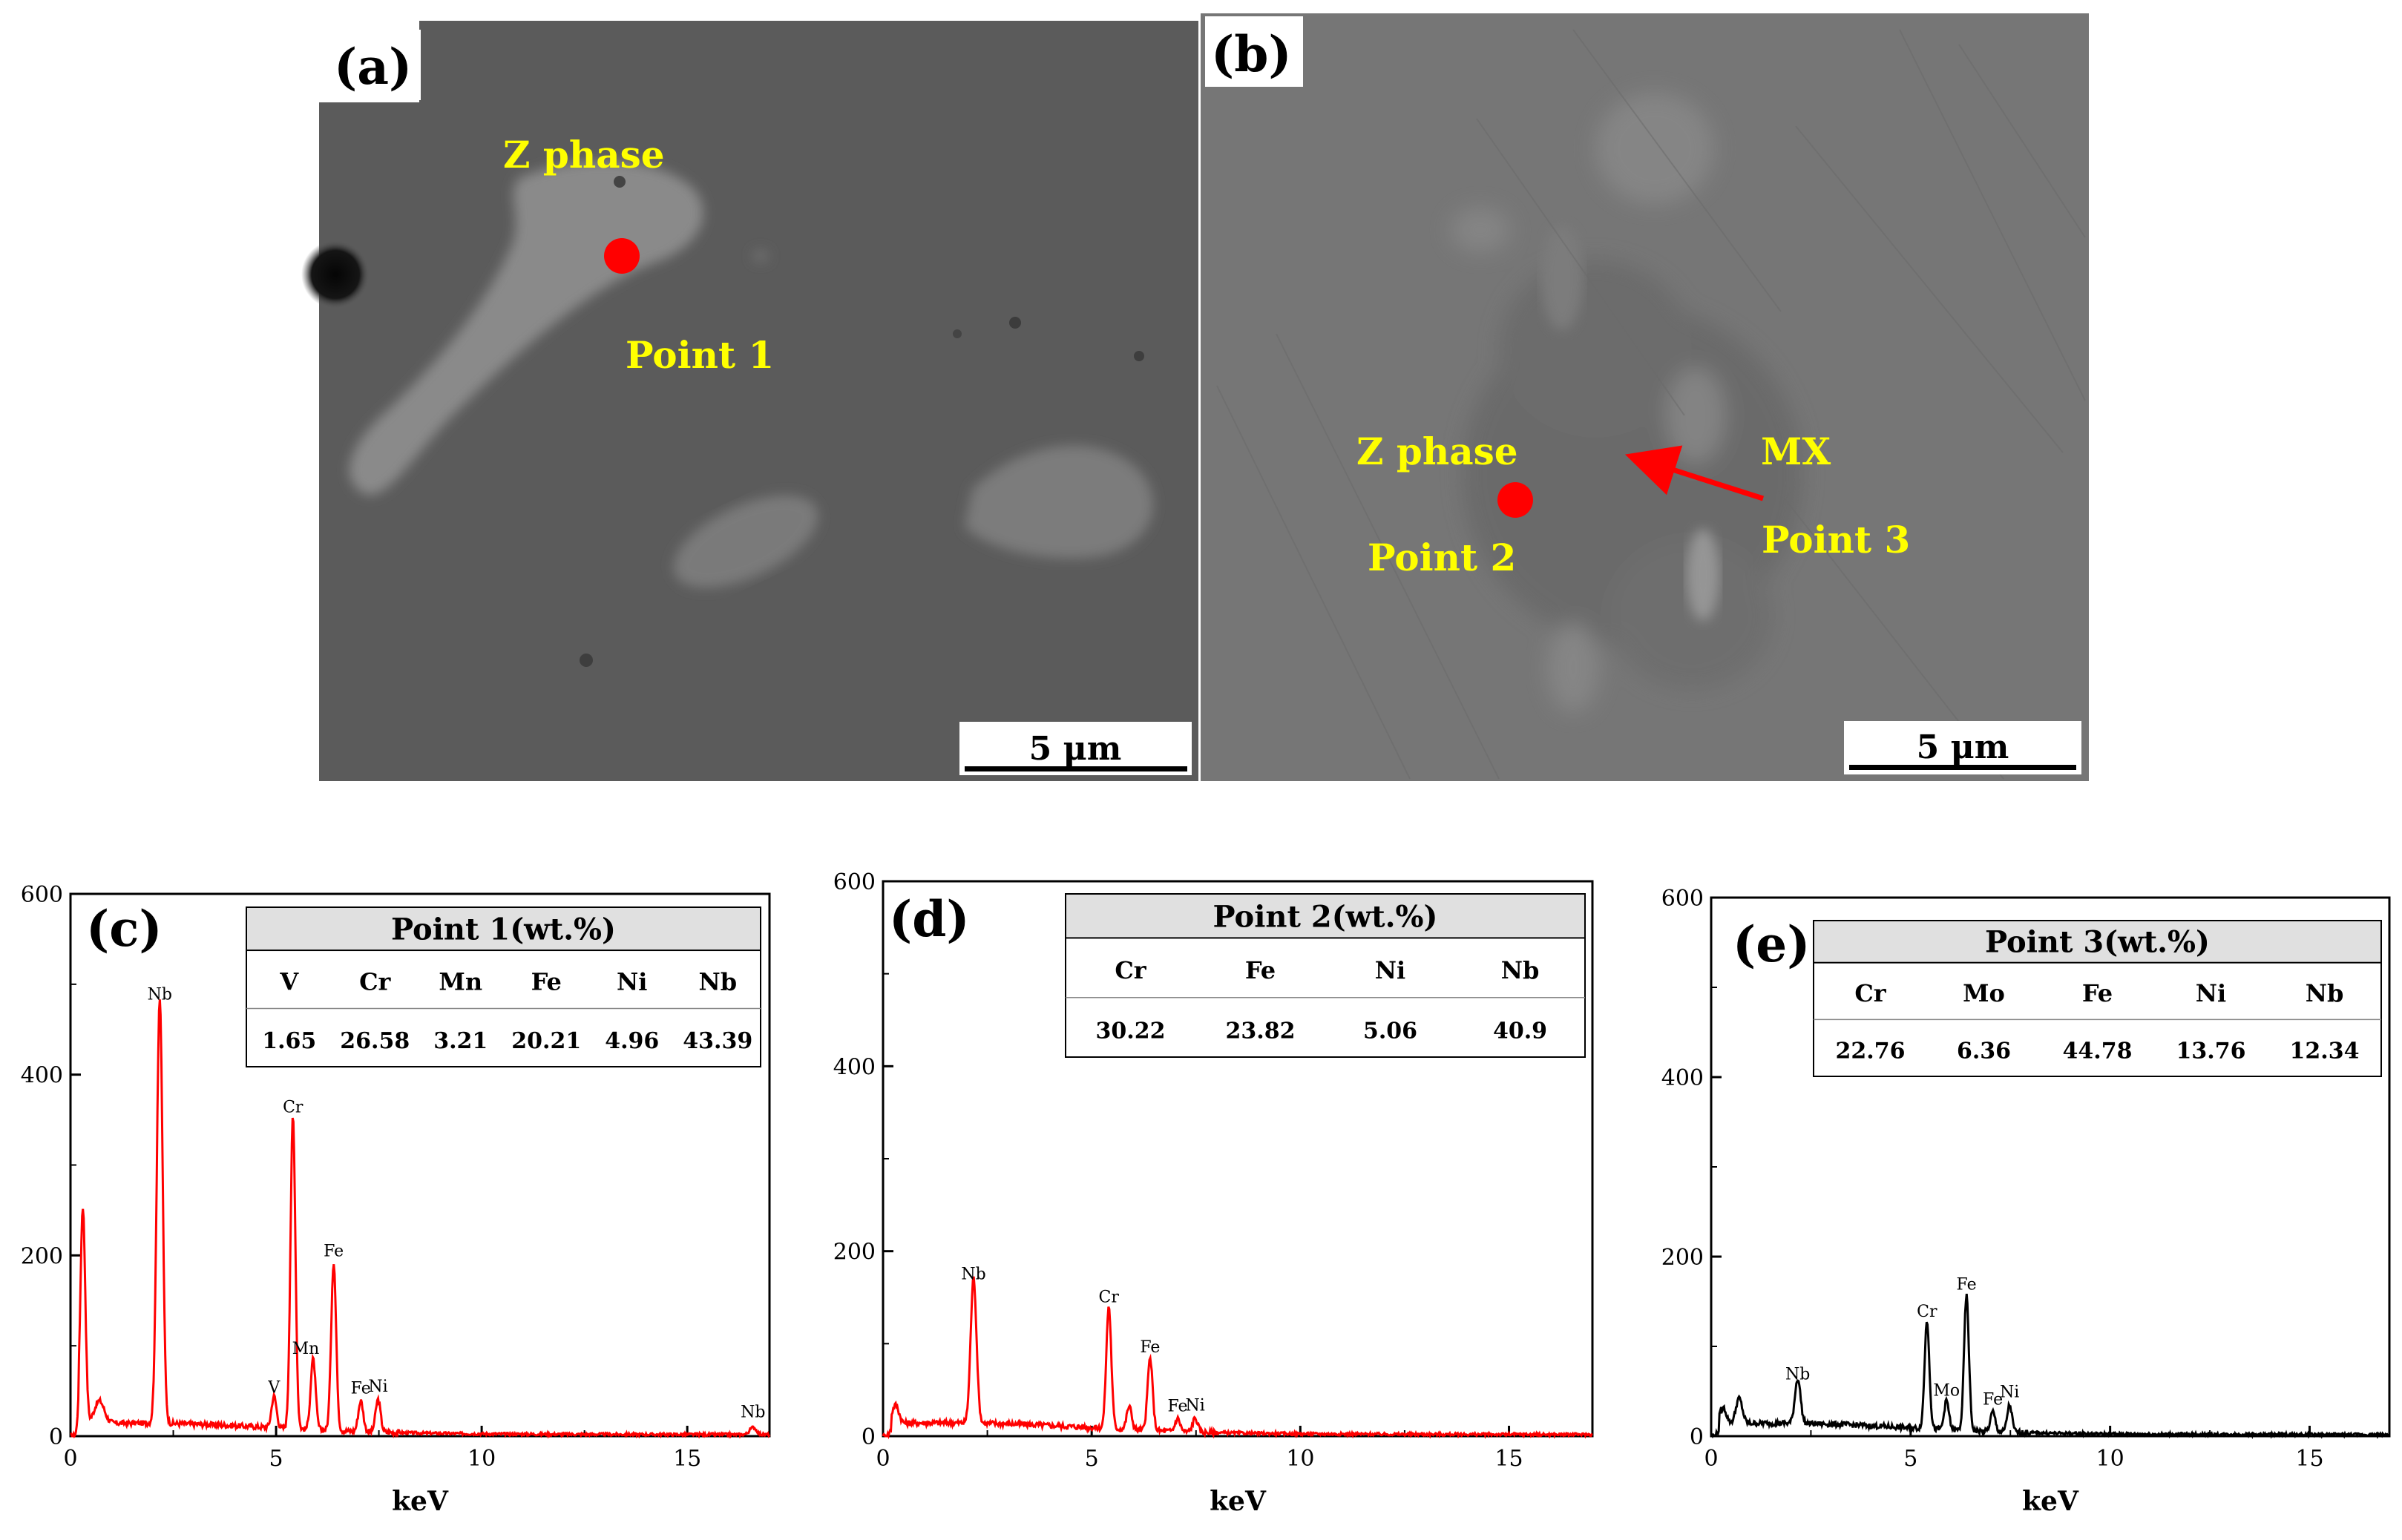  Describe the element at coordinates (1871, 1051) in the screenshot. I see `table-value-cell: 22.76` at that location.